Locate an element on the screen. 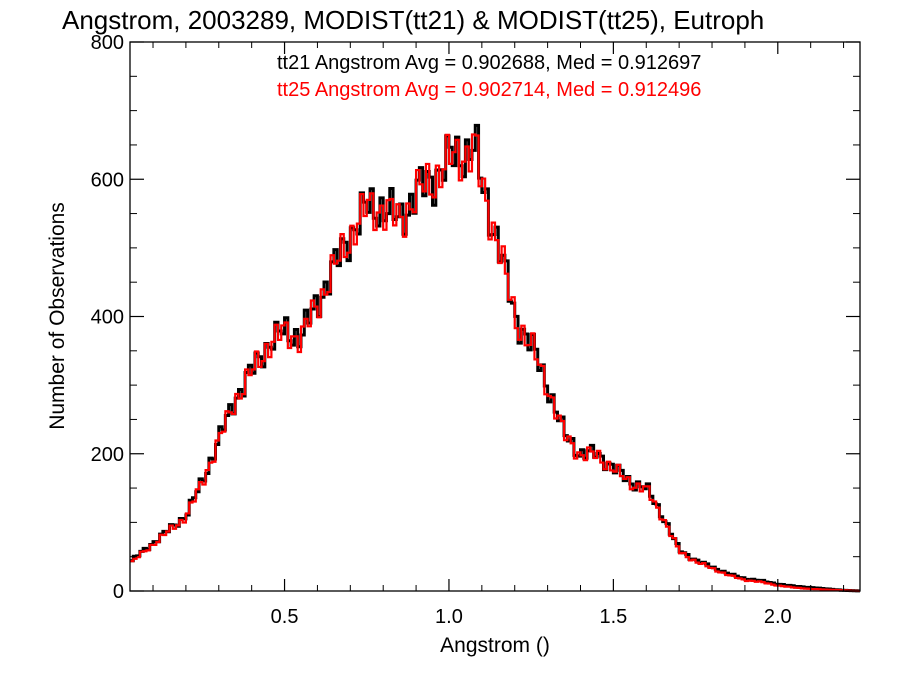  x-tick-label: 2.0 is located at coordinates (778, 617).